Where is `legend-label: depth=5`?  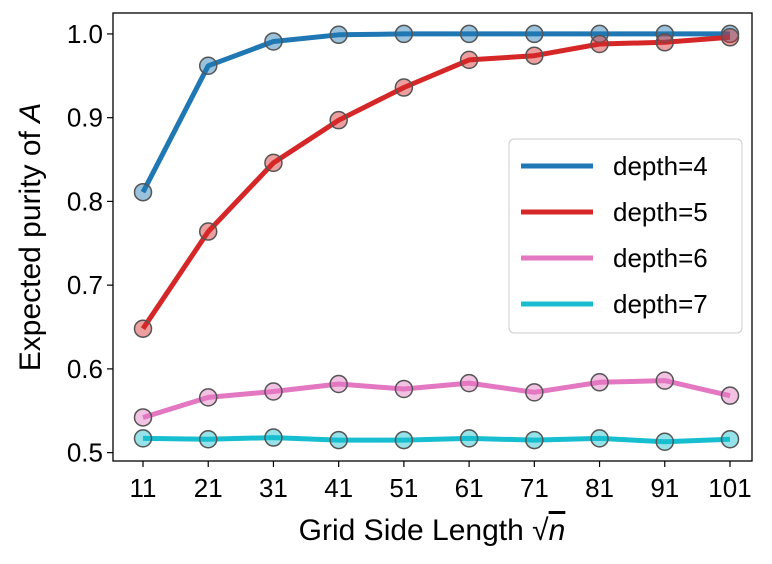
legend-label: depth=5 is located at coordinates (660, 212).